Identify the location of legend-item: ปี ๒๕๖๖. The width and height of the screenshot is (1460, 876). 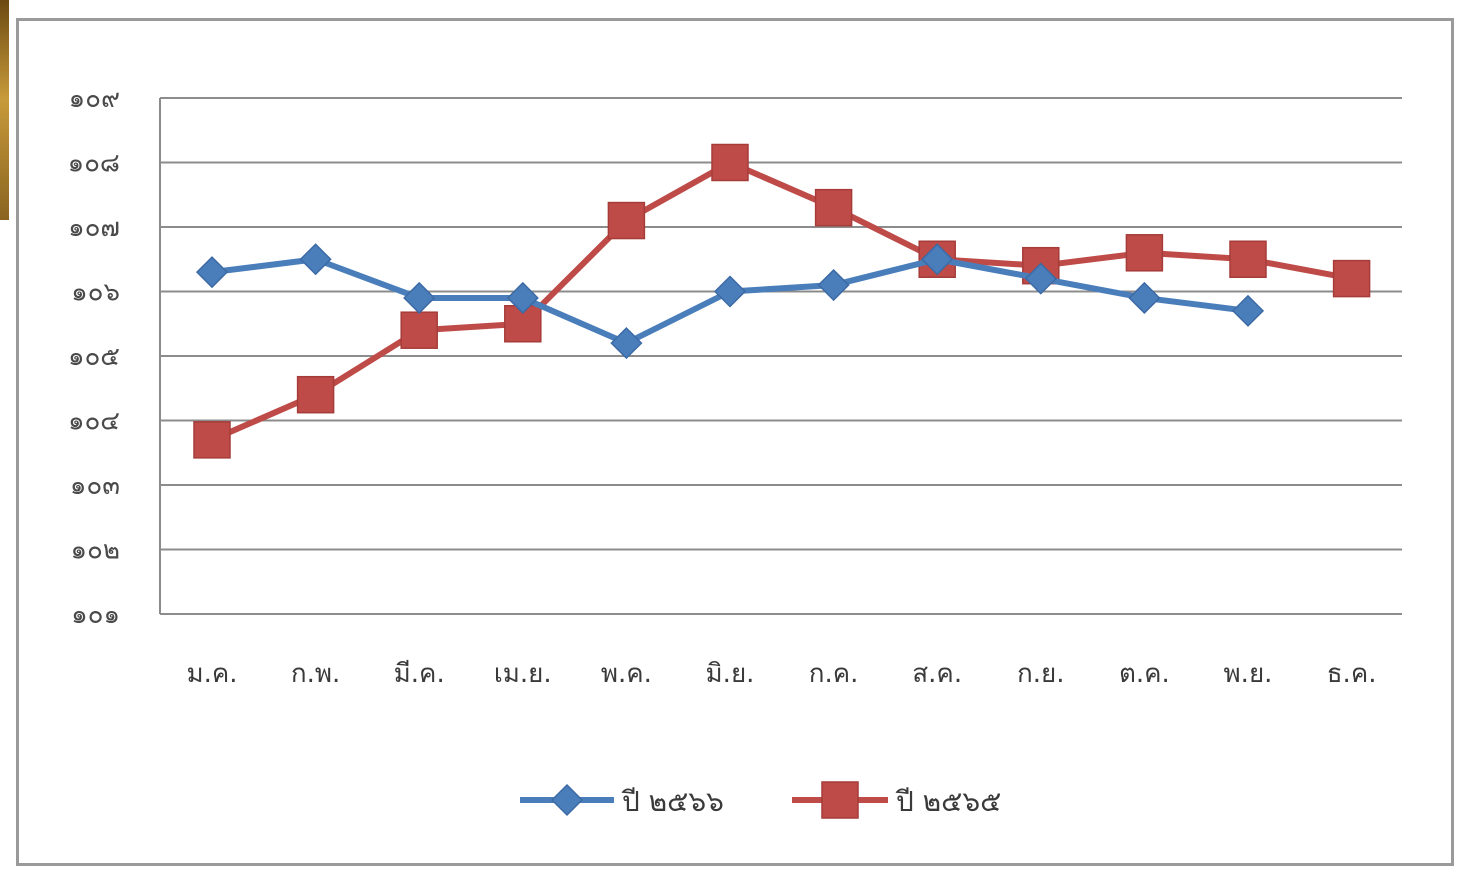
(622, 800).